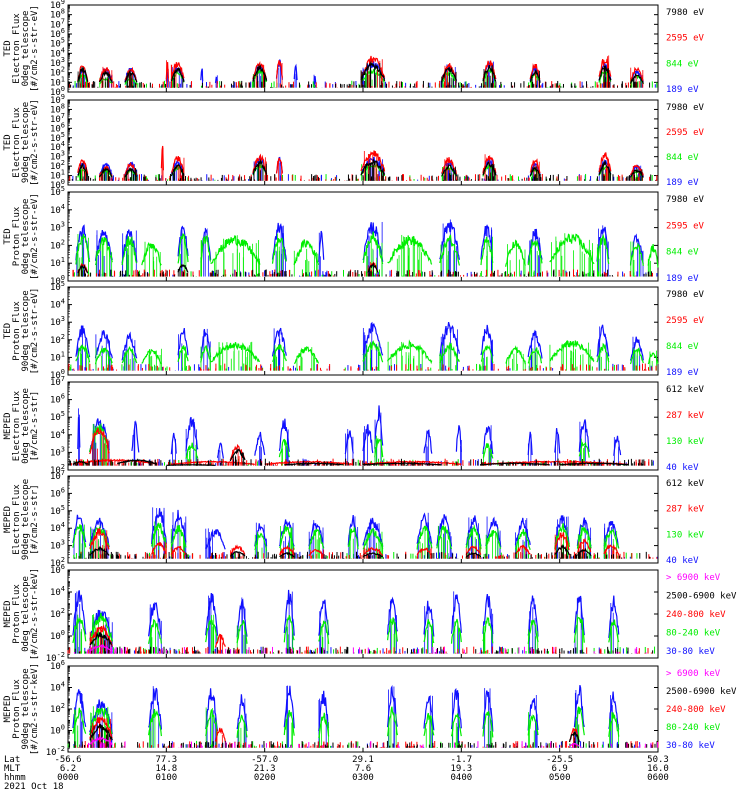 The height and width of the screenshot is (800, 750). Describe the element at coordinates (26, 330) in the screenshot. I see `y-axis-label-line: 90deg telescope` at that location.